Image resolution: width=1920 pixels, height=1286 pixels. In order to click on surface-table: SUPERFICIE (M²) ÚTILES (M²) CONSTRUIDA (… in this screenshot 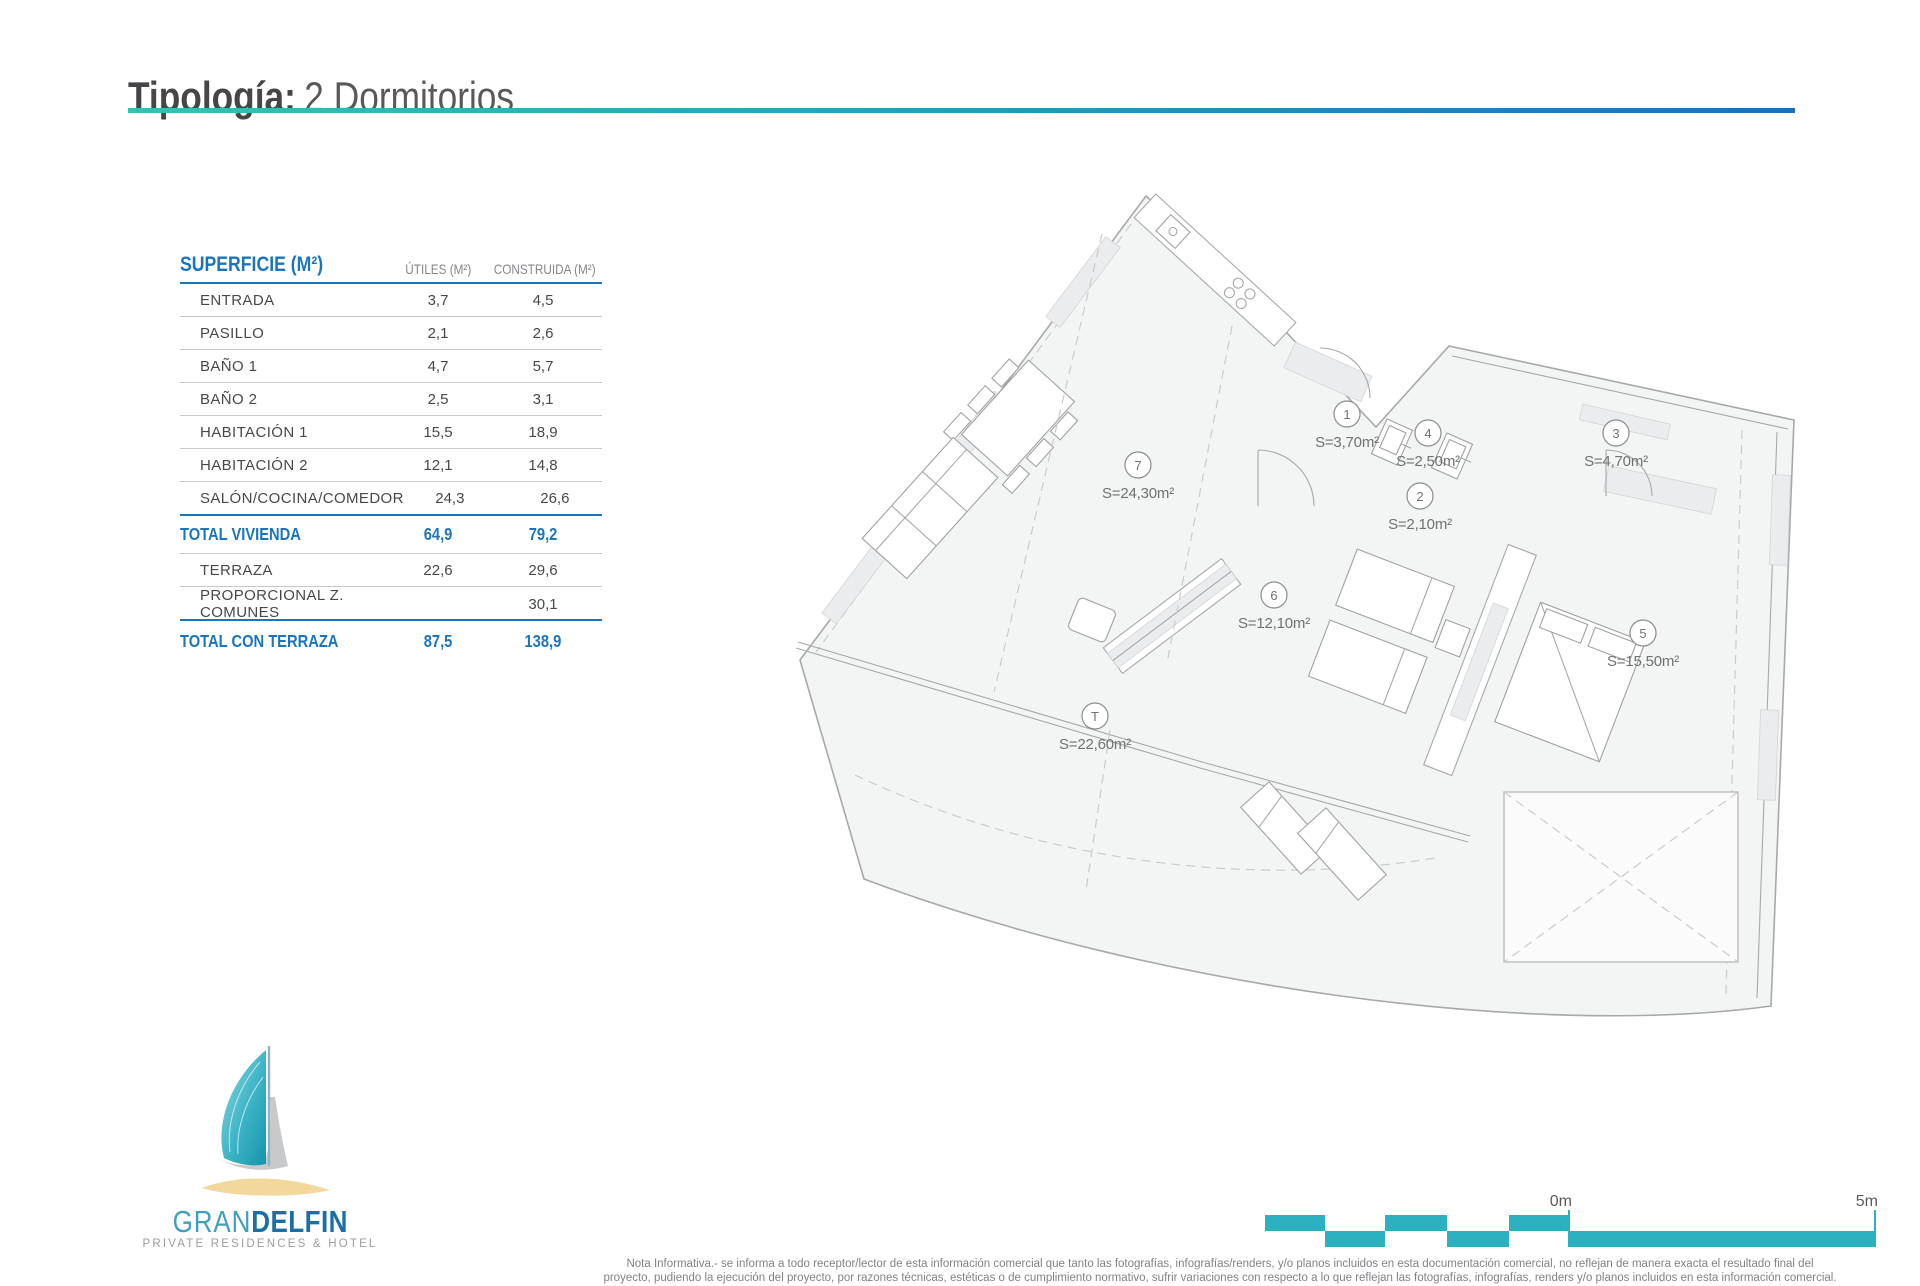, I will do `click(391, 455)`.